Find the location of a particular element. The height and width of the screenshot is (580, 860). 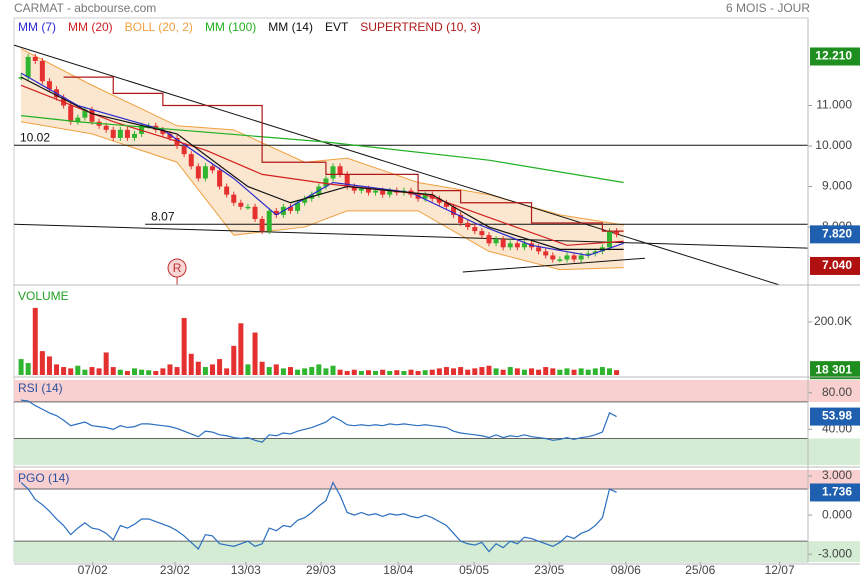

x-tick-label: 23/05 is located at coordinates (549, 570).